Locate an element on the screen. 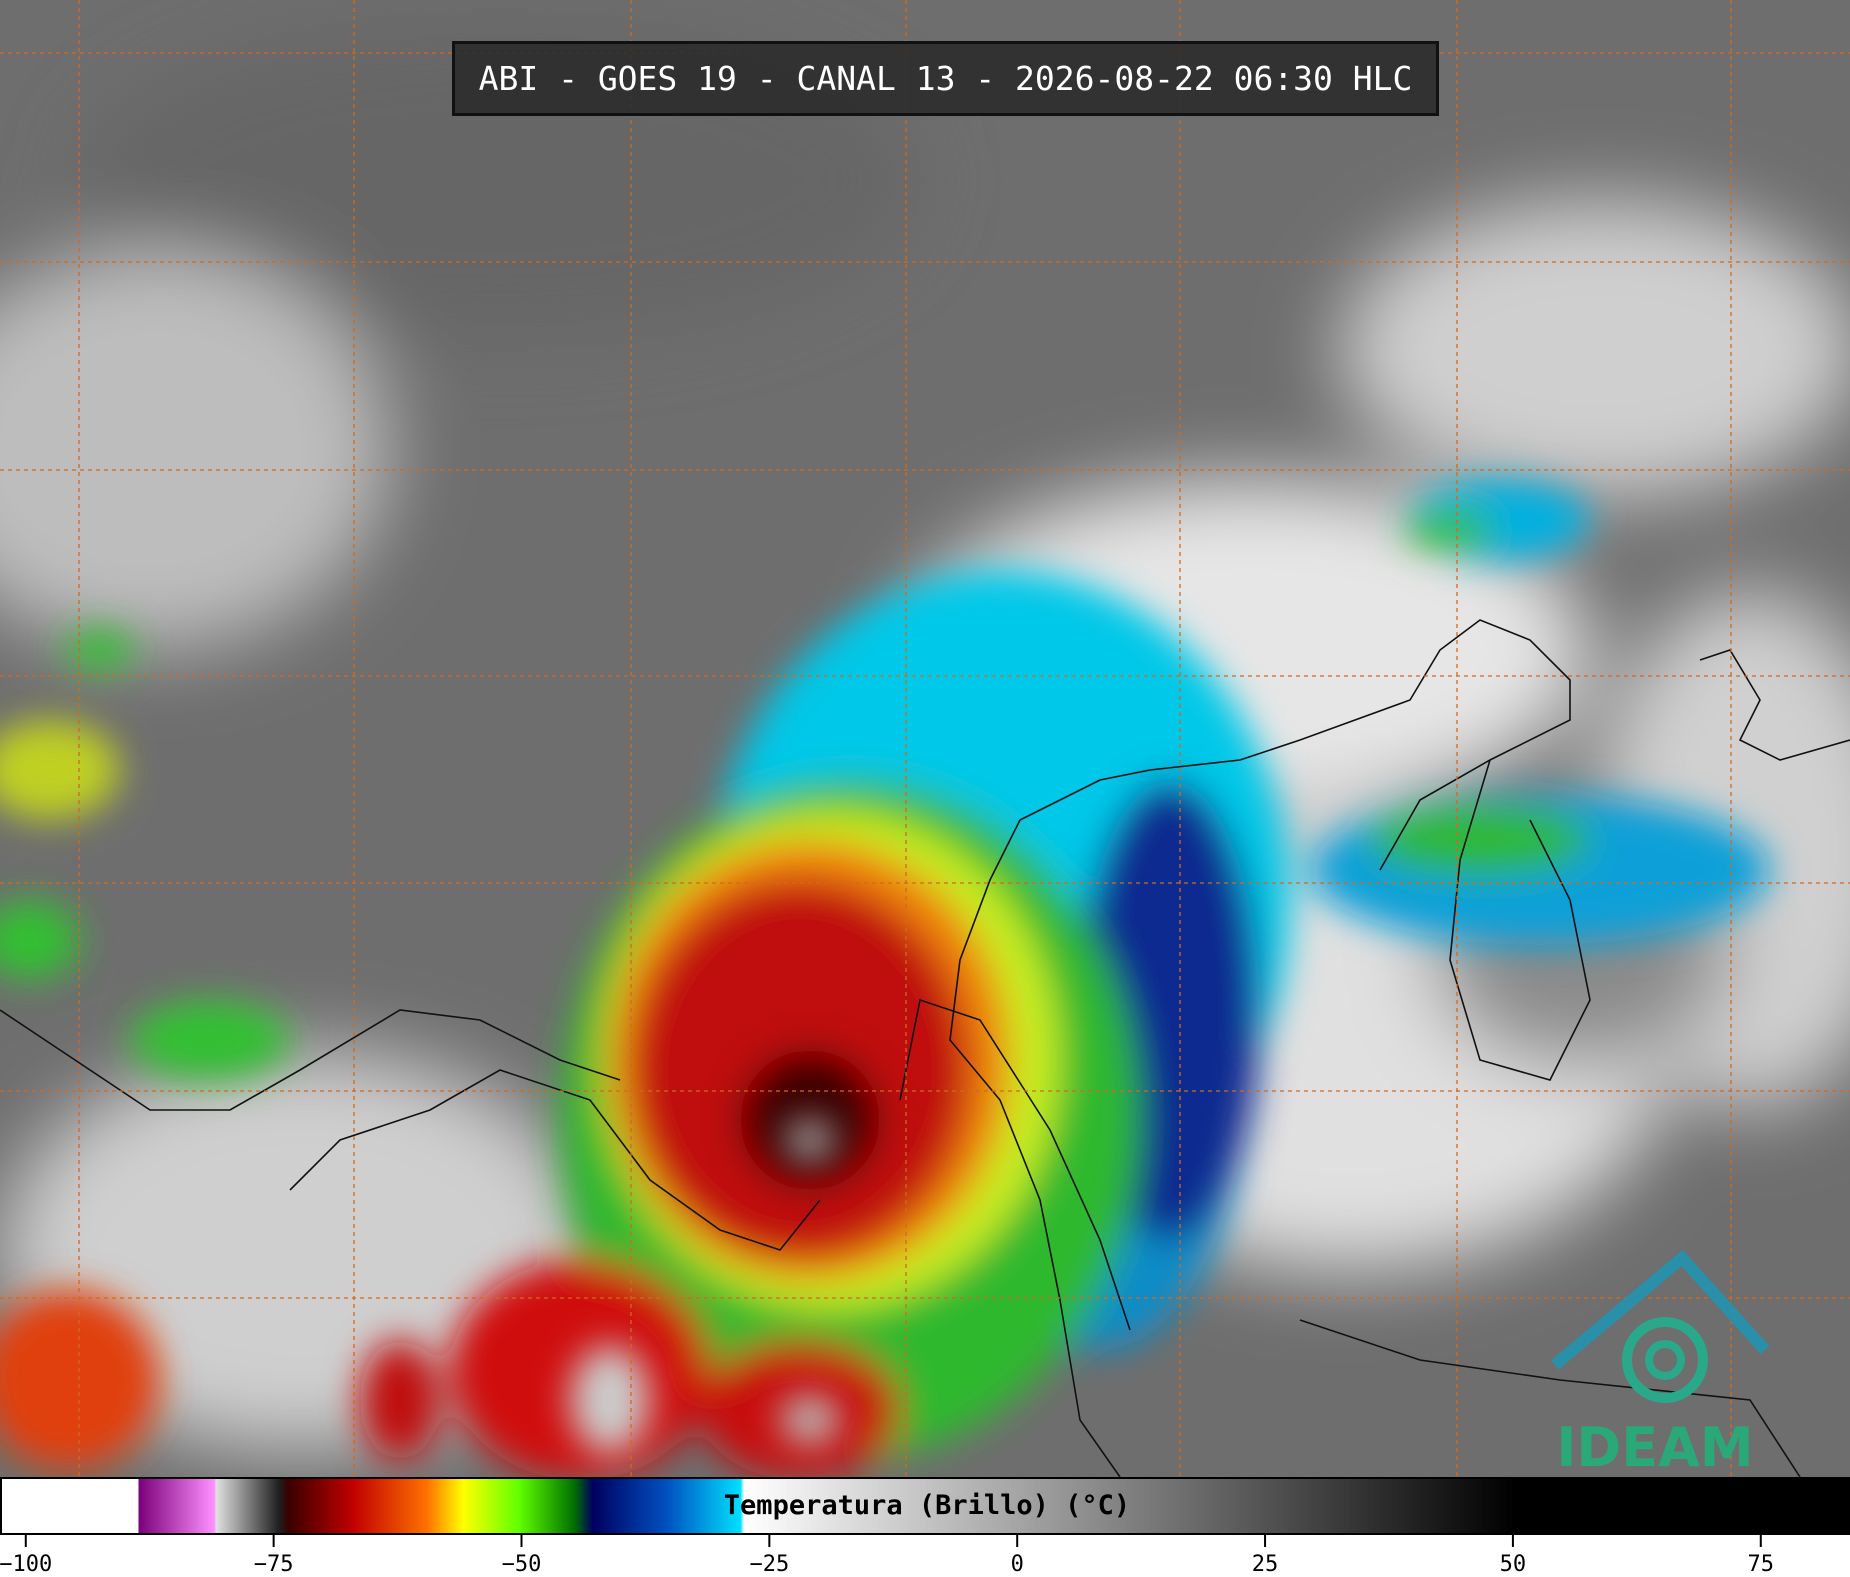 Image resolution: width=1850 pixels, height=1577 pixels. logo-swirl-inner is located at coordinates (1665, 1360).